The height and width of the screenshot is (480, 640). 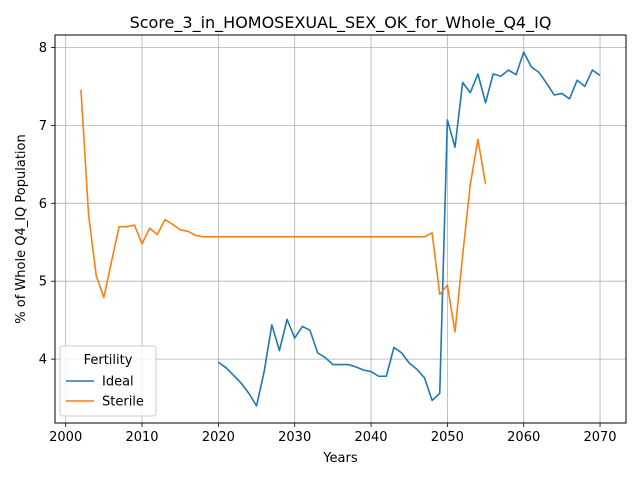 I want to click on x-tick-label: 2030, so click(x=294, y=437).